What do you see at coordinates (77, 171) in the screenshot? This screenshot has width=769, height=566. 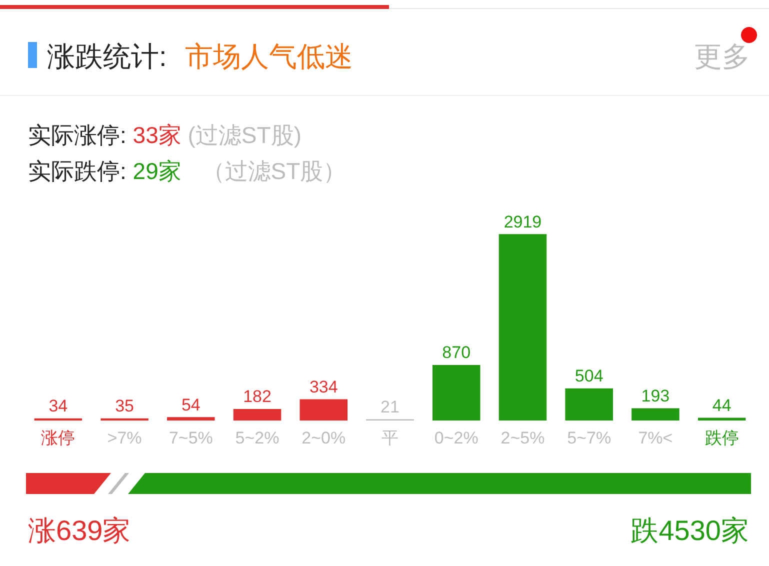 I see `text: 实际跌停:` at bounding box center [77, 171].